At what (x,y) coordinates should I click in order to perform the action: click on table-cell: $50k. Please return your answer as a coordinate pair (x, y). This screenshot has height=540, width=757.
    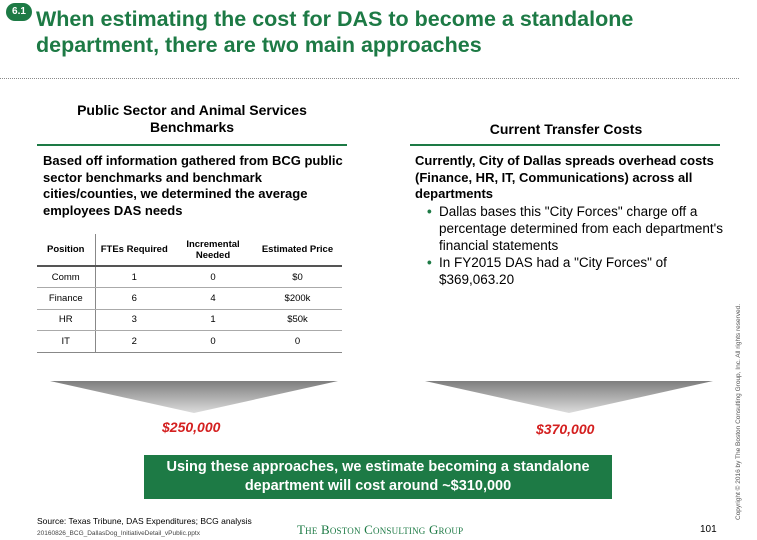
    Looking at the image, I should click on (297, 320).